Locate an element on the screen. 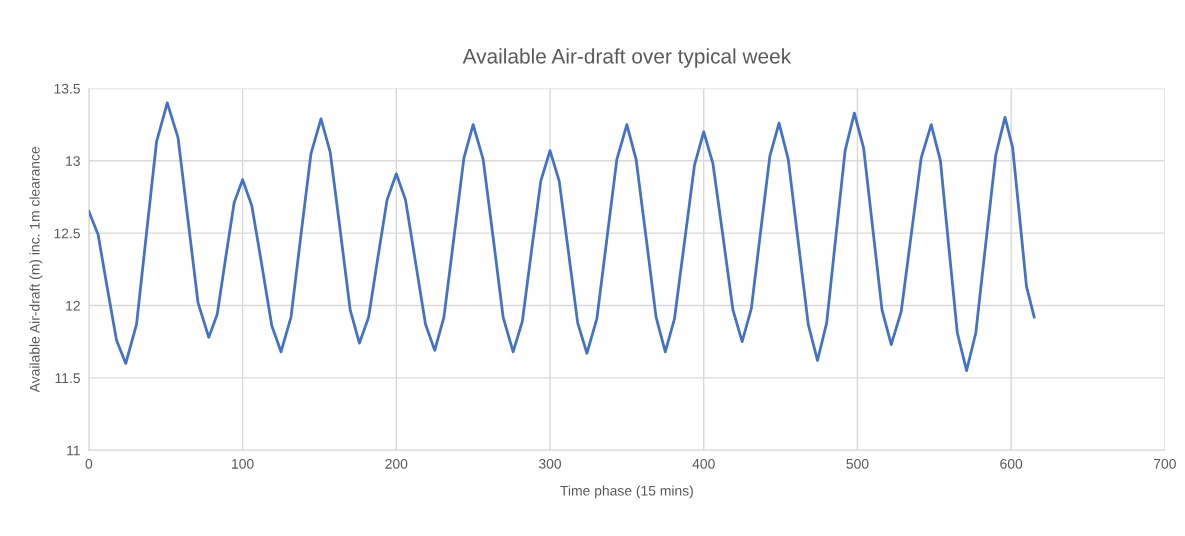 This screenshot has width=1185, height=536. y-tick-label: 12.5 is located at coordinates (67, 233).